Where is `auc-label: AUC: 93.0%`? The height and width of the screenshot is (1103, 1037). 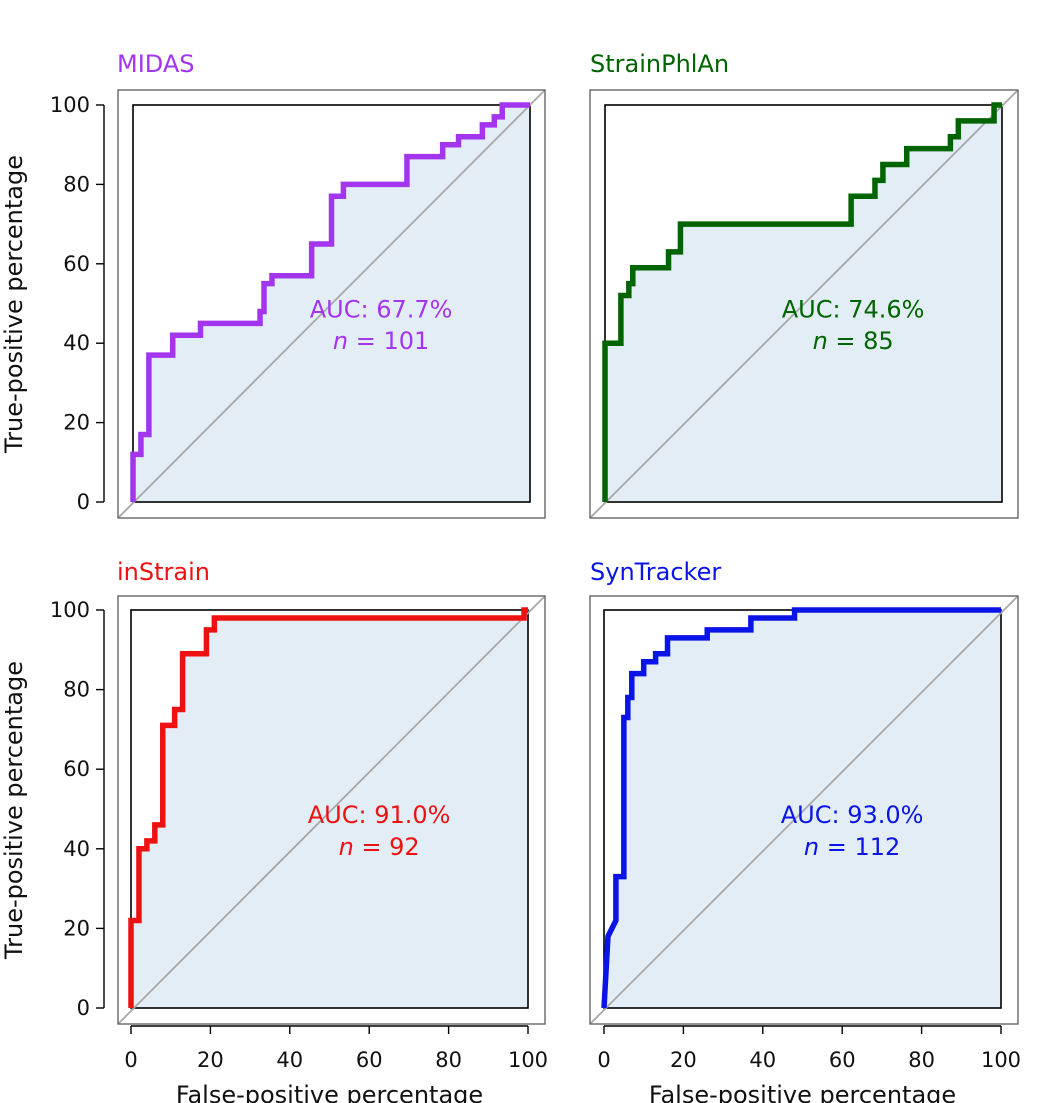 auc-label: AUC: 93.0% is located at coordinates (852, 815).